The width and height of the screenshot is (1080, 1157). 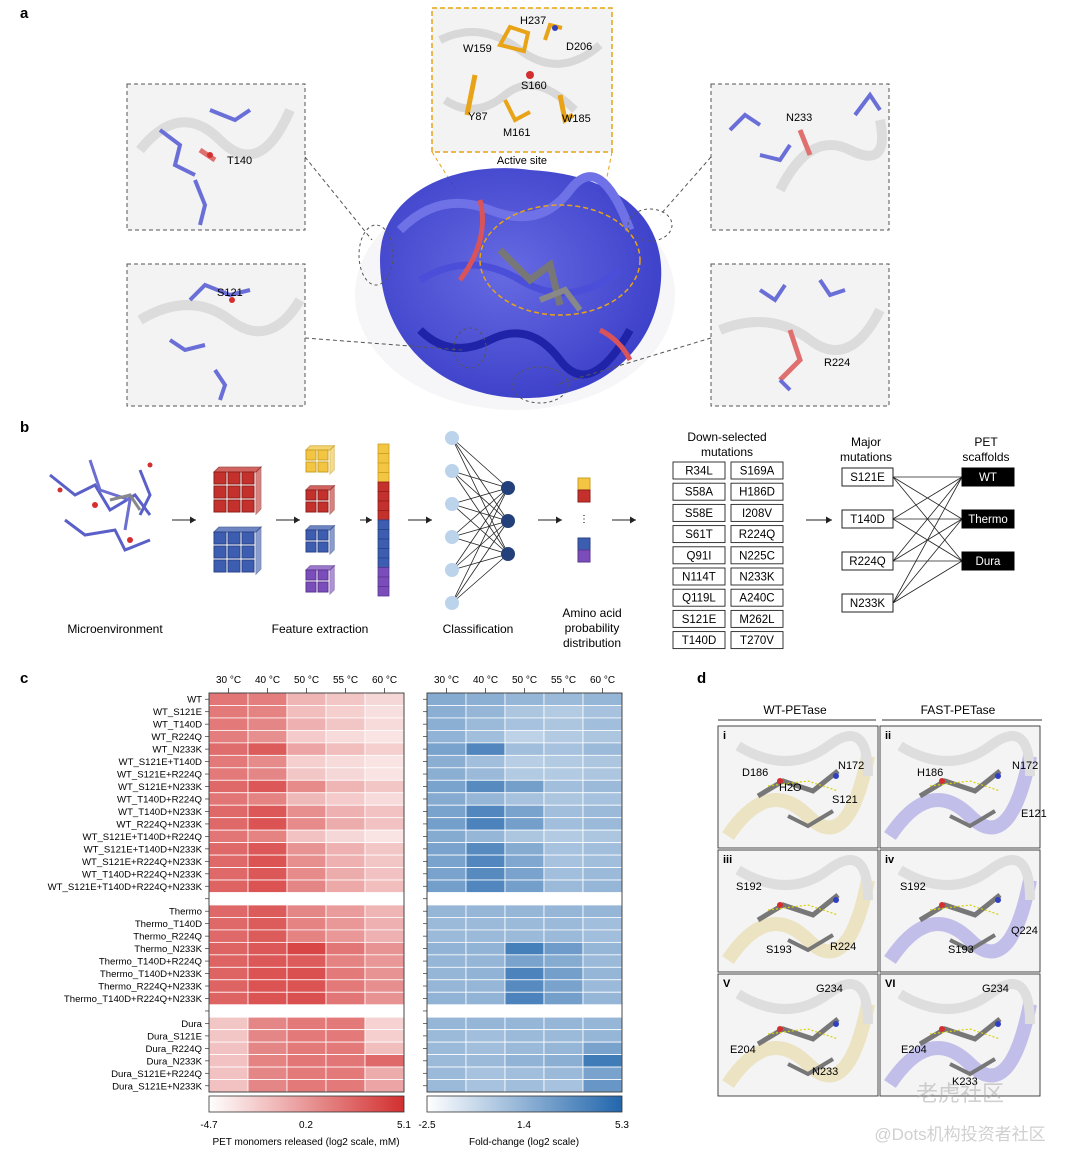 I want to click on feature-vector, so click(x=383, y=520).